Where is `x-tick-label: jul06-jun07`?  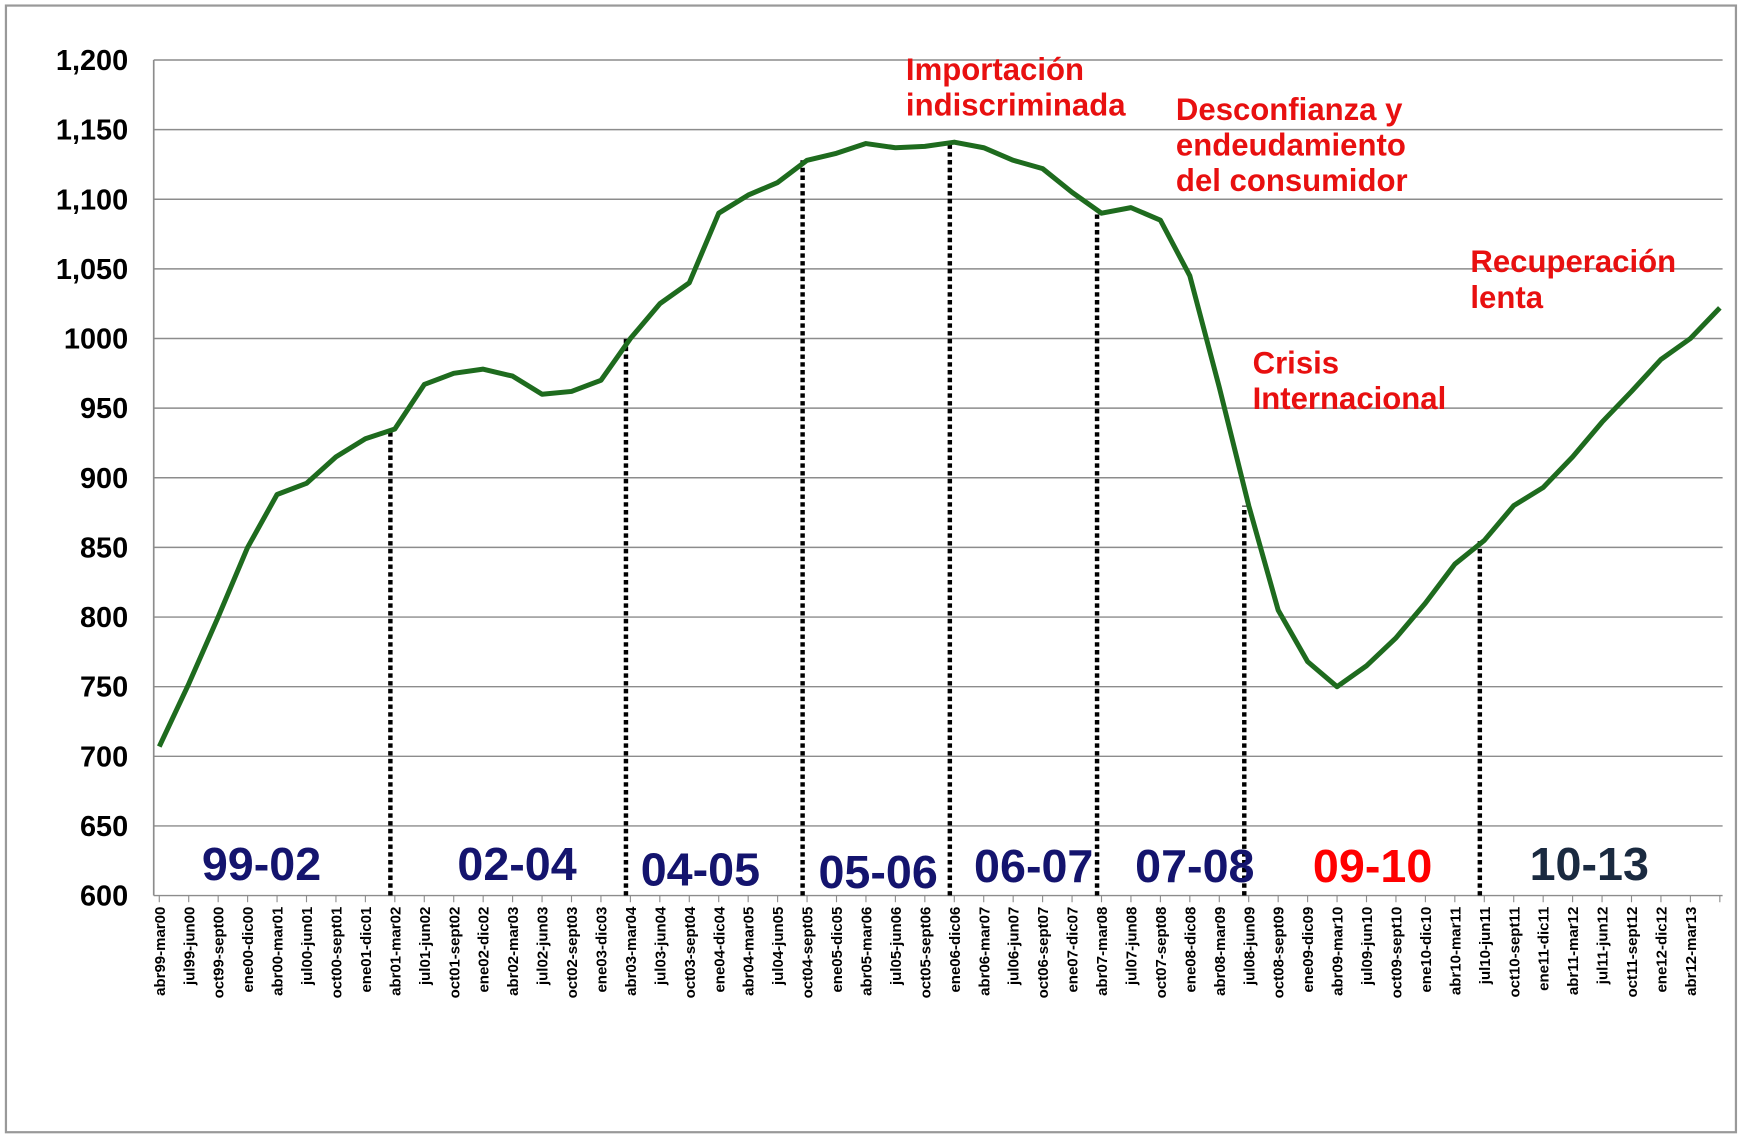
x-tick-label: jul06-jun07 is located at coordinates (1014, 946).